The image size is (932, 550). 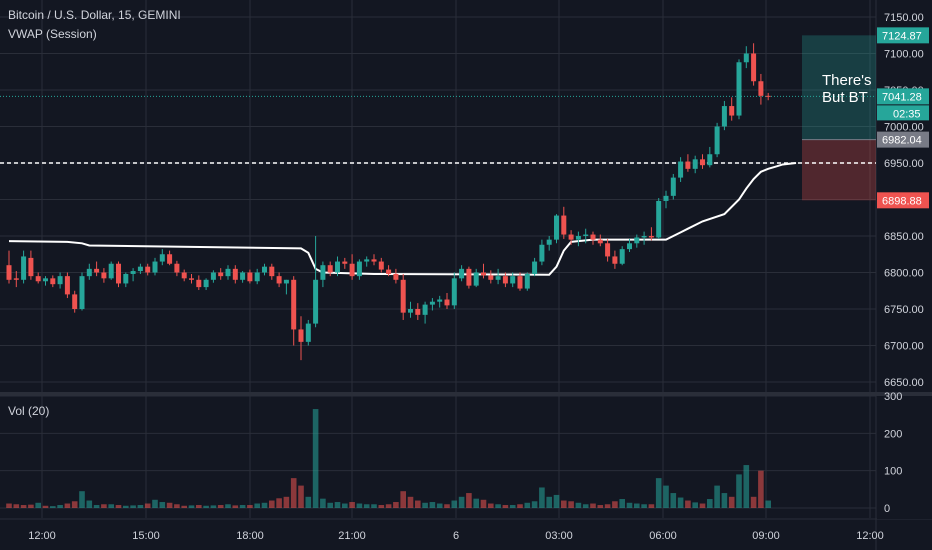 What do you see at coordinates (887, 509) in the screenshot?
I see `volume-tick-label: 0` at bounding box center [887, 509].